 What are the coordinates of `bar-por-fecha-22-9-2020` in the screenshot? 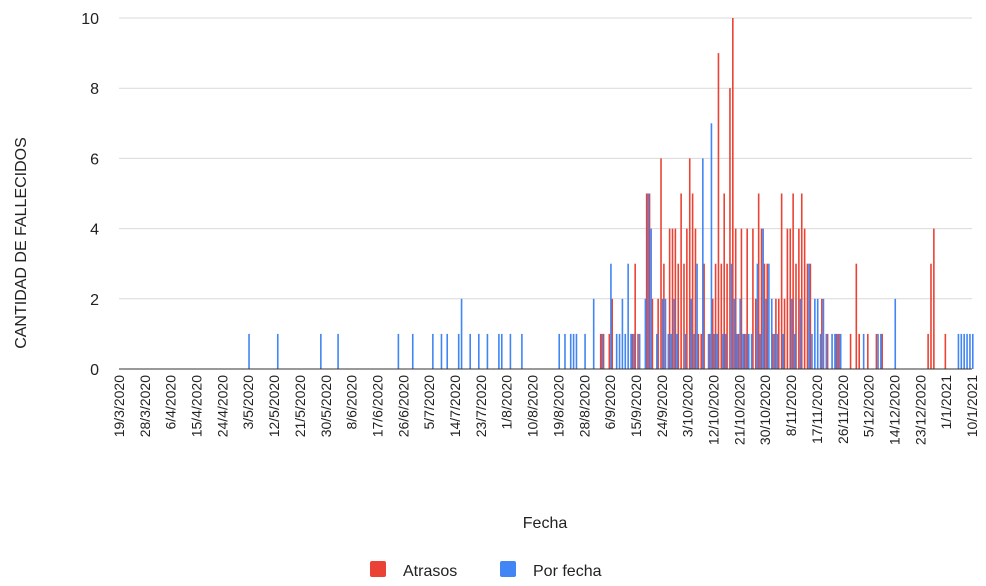 It's located at (657, 351).